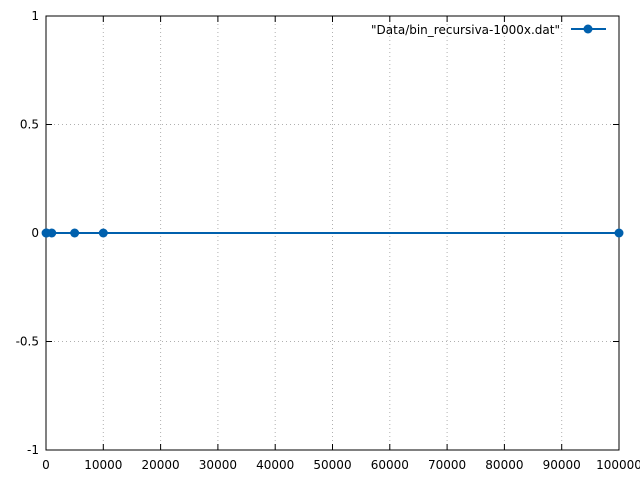 Image resolution: width=640 pixels, height=480 pixels. What do you see at coordinates (46, 465) in the screenshot?
I see `x-tick-label: 0` at bounding box center [46, 465].